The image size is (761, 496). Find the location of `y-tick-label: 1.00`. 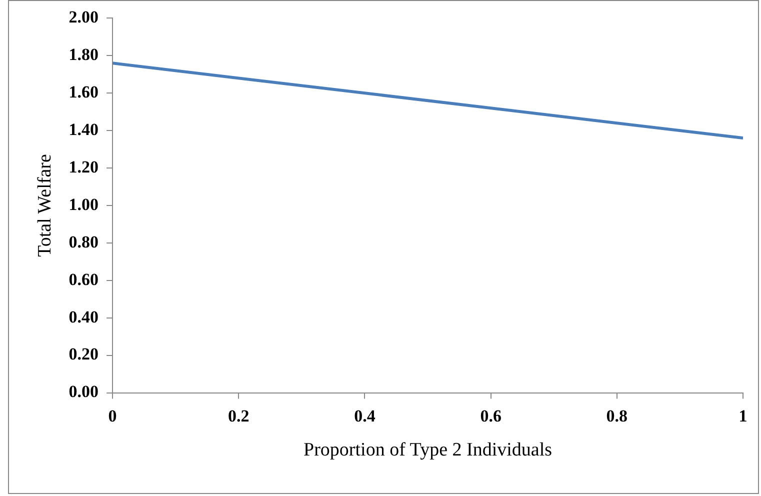

y-tick-label: 1.00 is located at coordinates (83, 204).